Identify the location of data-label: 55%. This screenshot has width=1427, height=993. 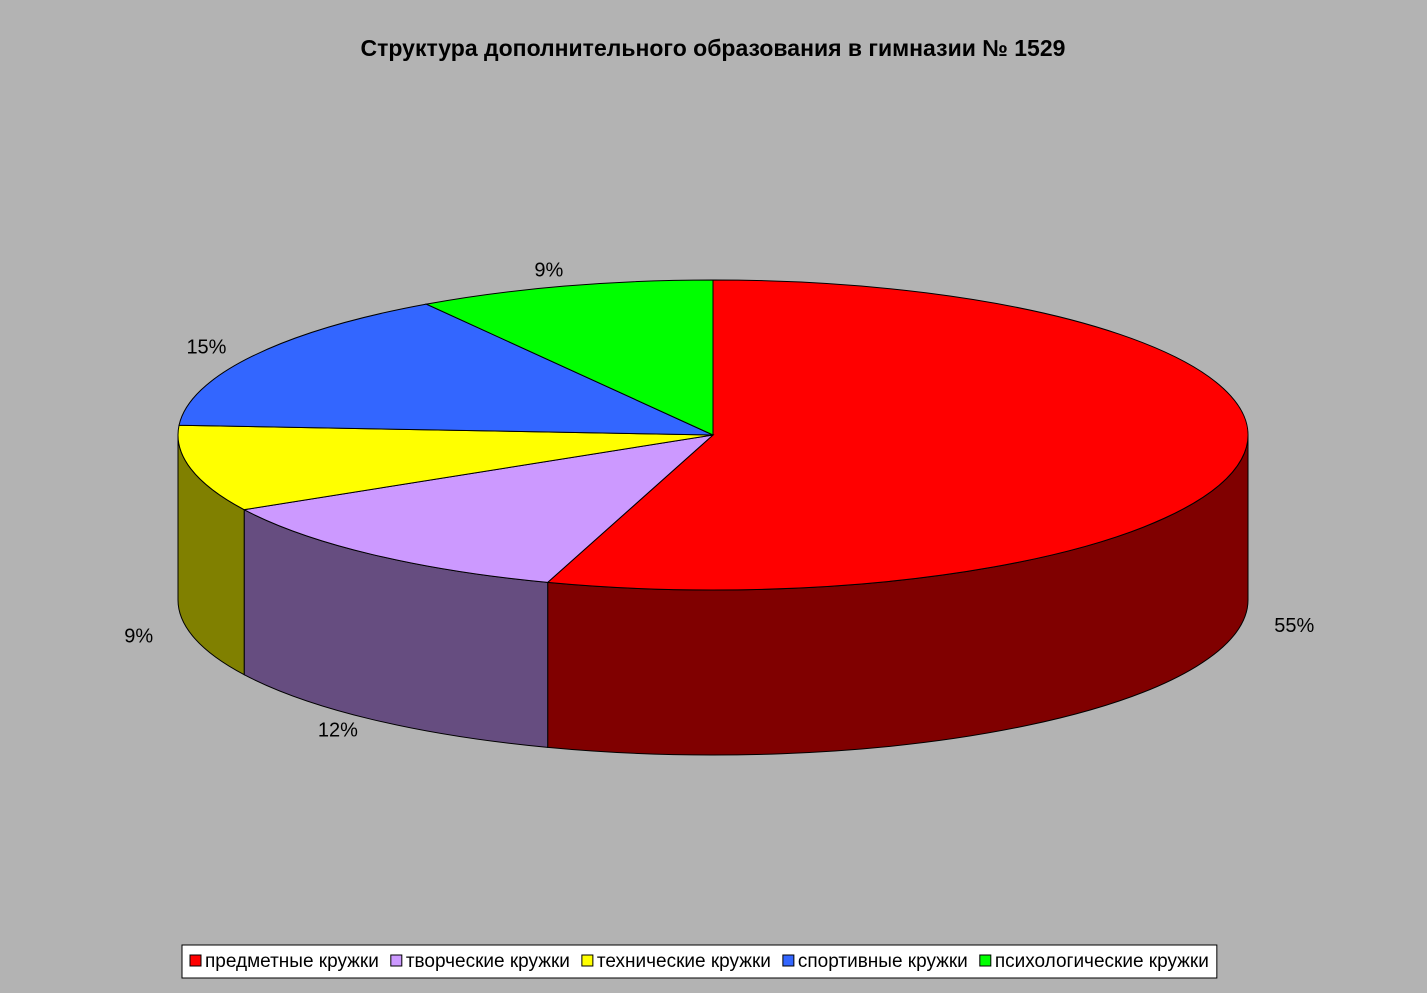
(1294, 626).